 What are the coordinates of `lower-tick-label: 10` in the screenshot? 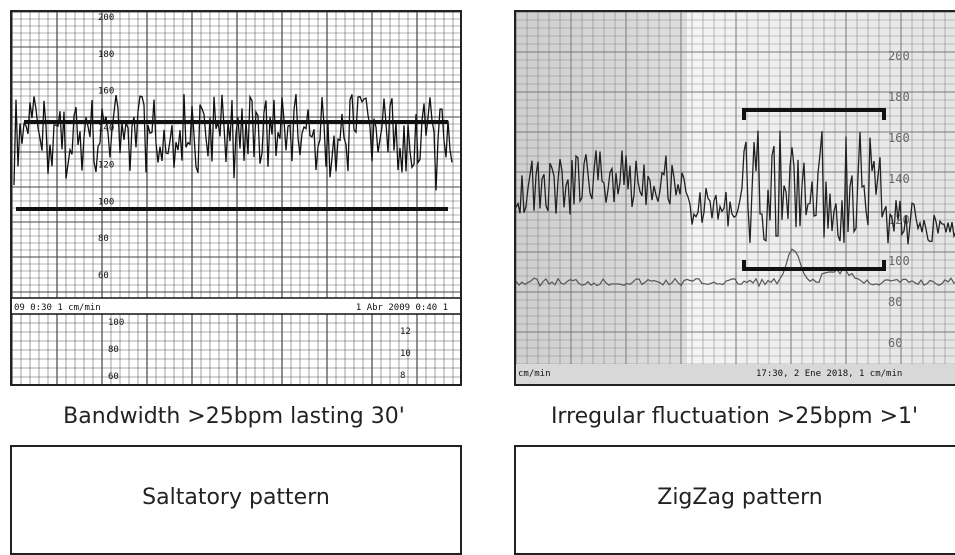 It's located at (405, 354).